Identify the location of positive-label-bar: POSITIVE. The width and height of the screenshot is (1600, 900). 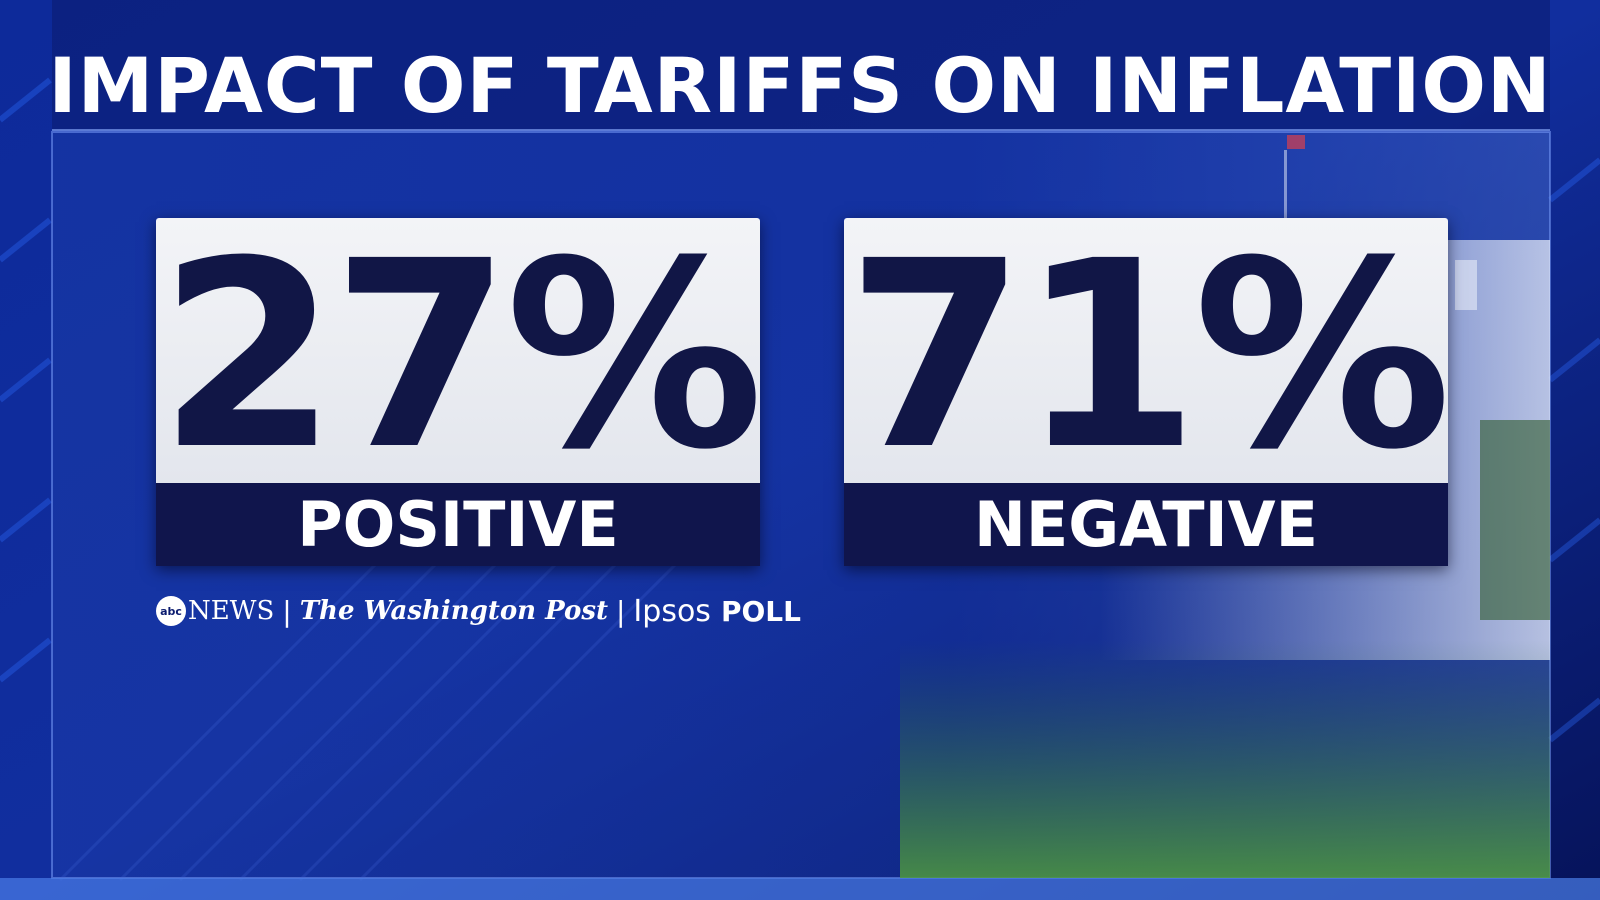
(458, 524).